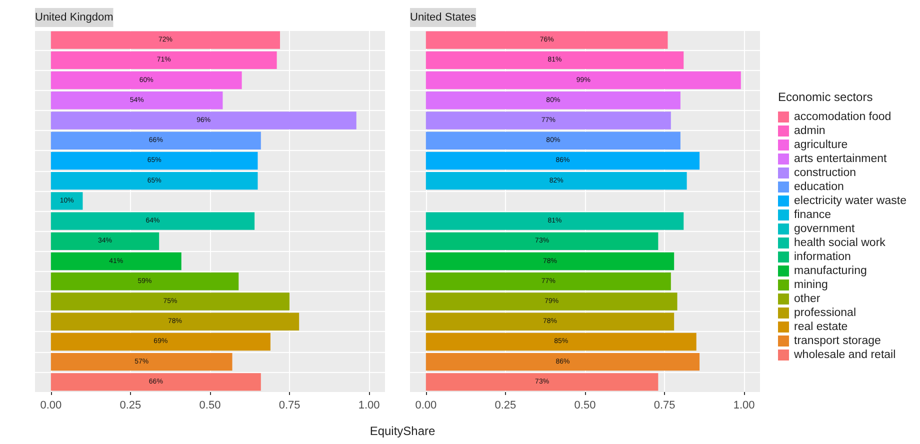 This screenshot has width=920, height=444. Describe the element at coordinates (850, 201) in the screenshot. I see `legend-label: electricity water waste` at that location.